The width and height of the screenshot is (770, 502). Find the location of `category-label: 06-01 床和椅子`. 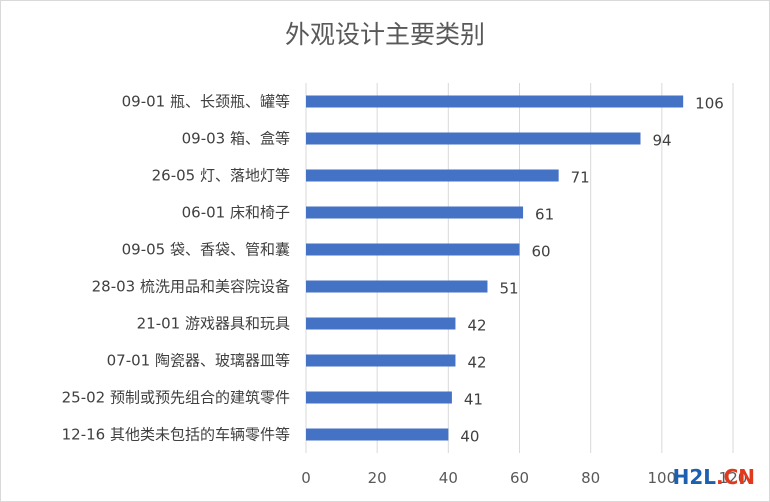

category-label: 06-01 床和椅子 is located at coordinates (236, 213).